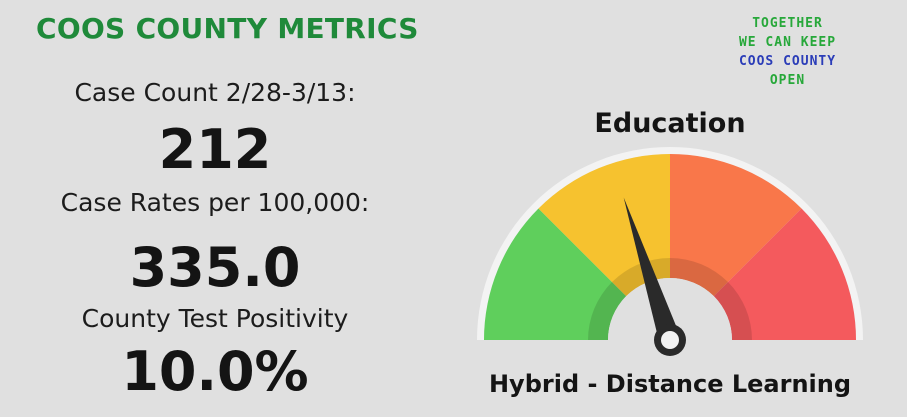  I want to click on gauge-title: Education, so click(670, 123).